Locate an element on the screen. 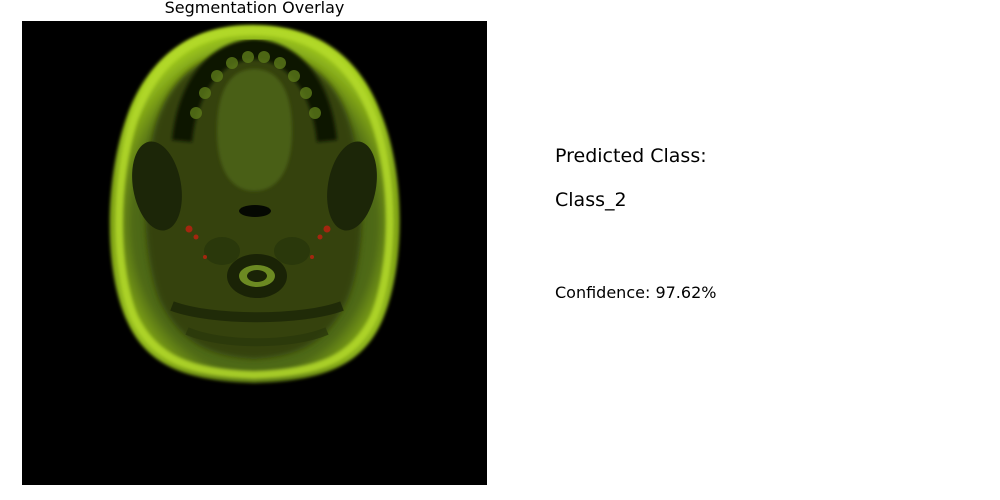 The image size is (1000, 500). predicted-class-label: Predicted Class: is located at coordinates (631, 156).